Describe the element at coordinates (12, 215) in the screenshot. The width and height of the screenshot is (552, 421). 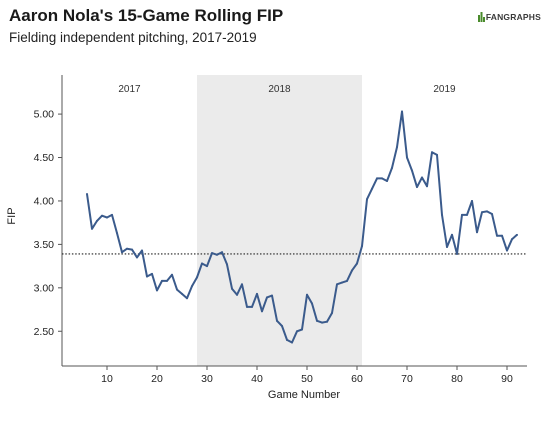
I see `y-axis-title: FIP` at that location.